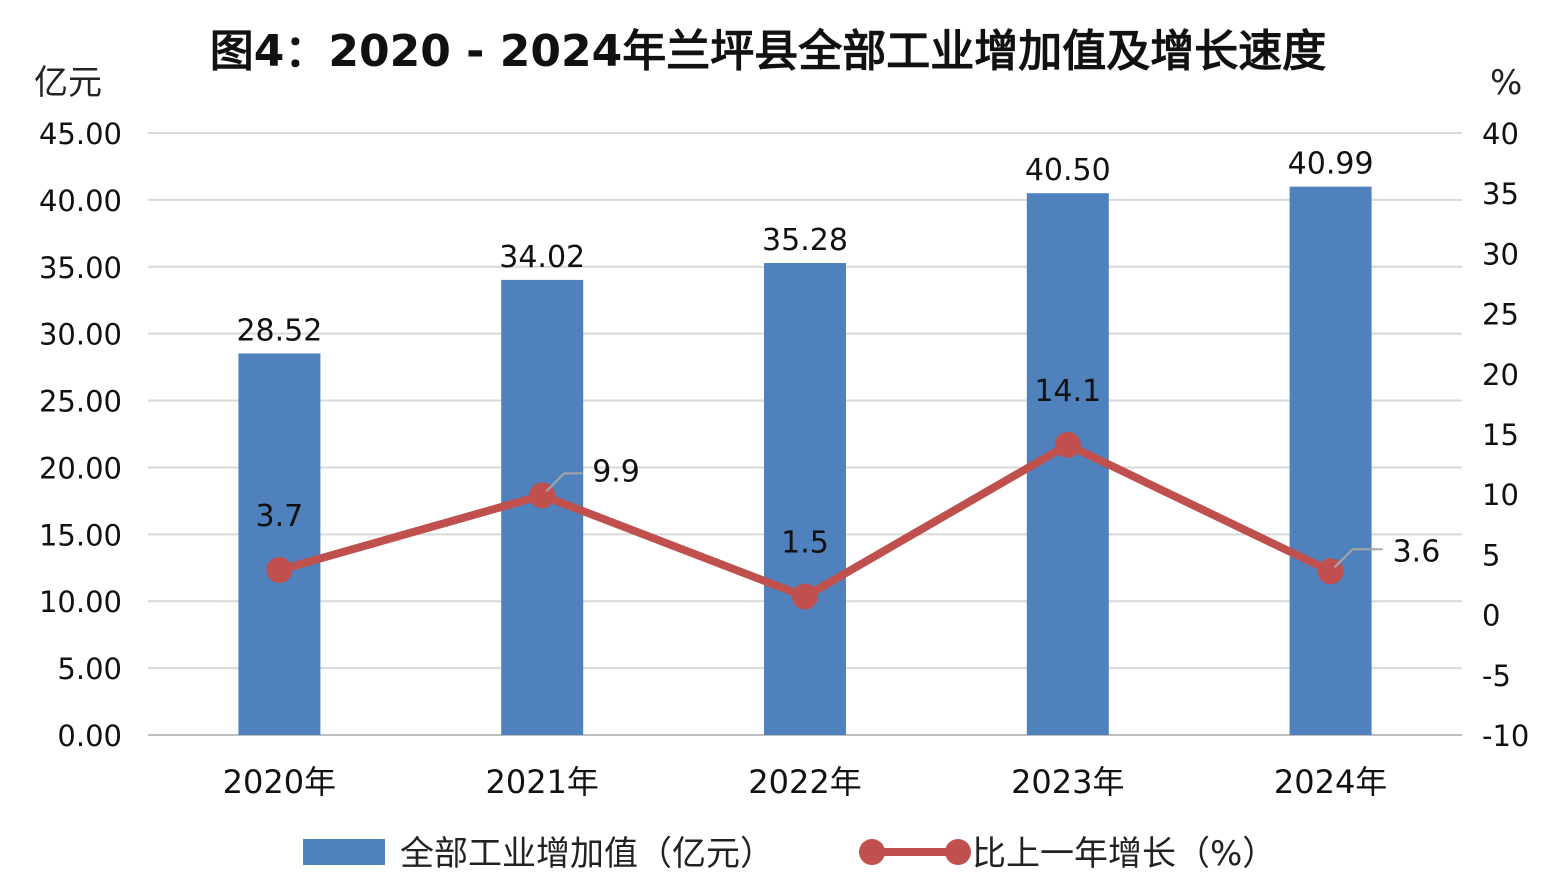 The width and height of the screenshot is (1562, 885). What do you see at coordinates (80, 201) in the screenshot?
I see `left-axis-tick-label: 40.00` at bounding box center [80, 201].